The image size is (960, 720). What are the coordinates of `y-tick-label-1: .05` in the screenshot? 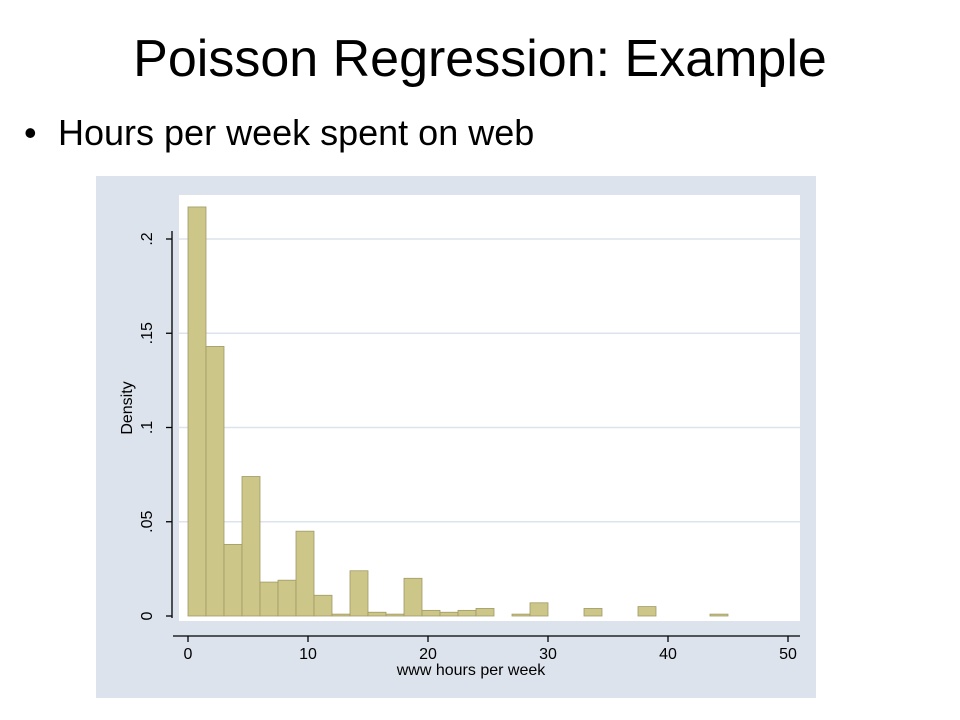 It's located at (147, 522).